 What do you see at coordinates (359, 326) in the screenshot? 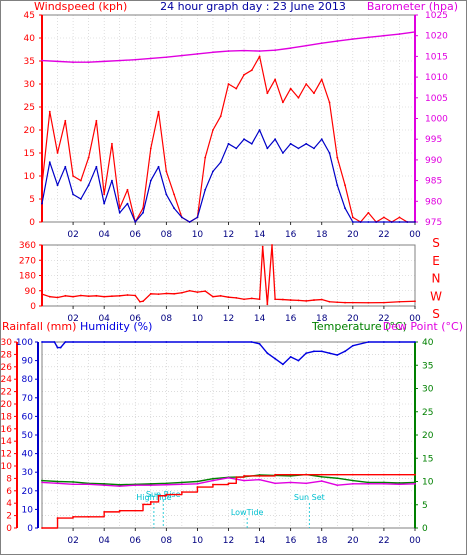
I see `temperature-axis-label: Temperature (°C)` at bounding box center [359, 326].